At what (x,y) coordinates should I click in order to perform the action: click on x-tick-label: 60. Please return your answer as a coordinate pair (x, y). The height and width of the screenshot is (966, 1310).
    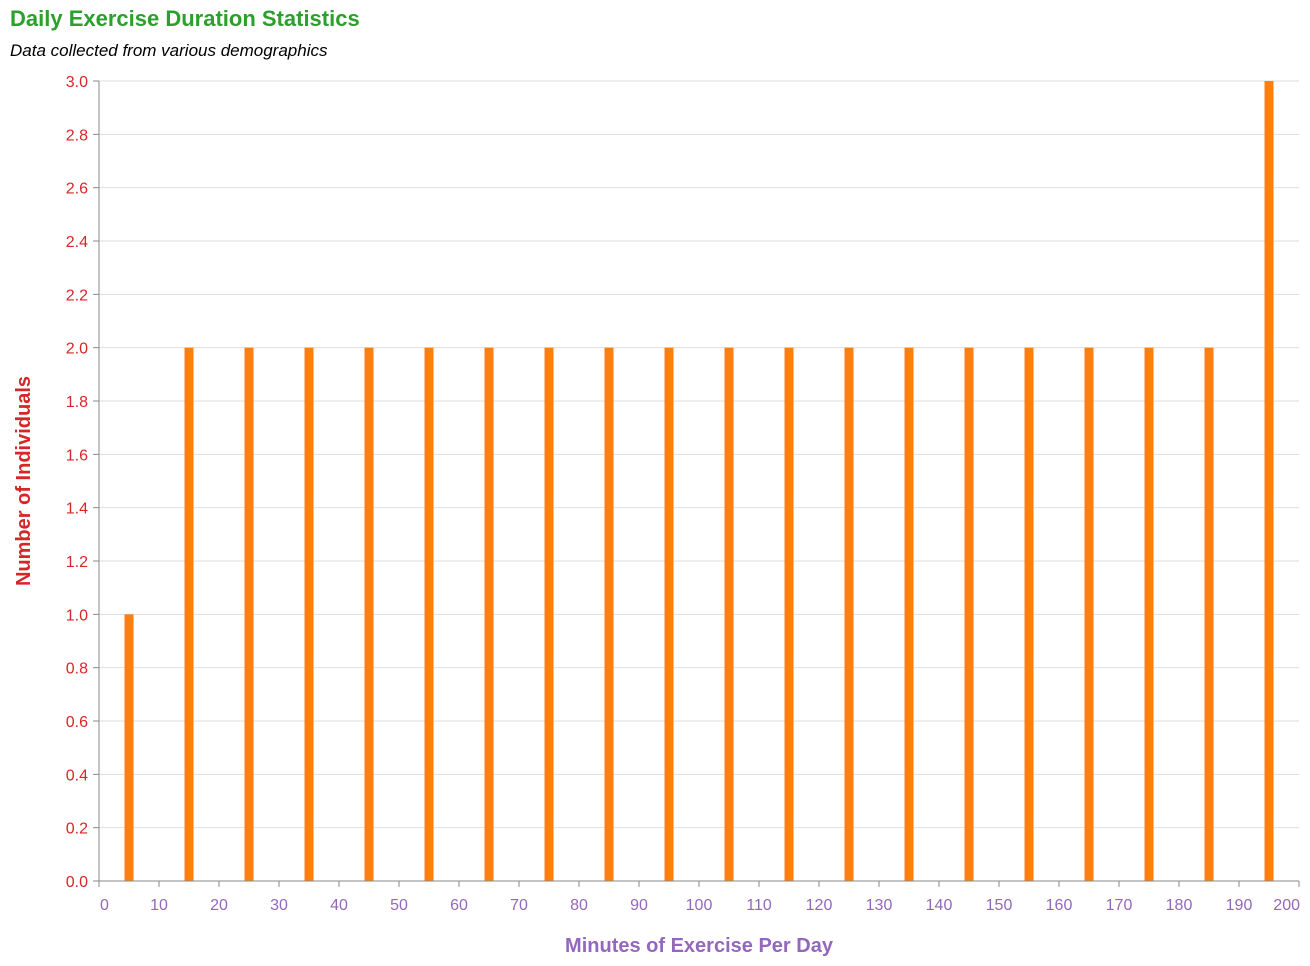
    Looking at the image, I should click on (459, 905).